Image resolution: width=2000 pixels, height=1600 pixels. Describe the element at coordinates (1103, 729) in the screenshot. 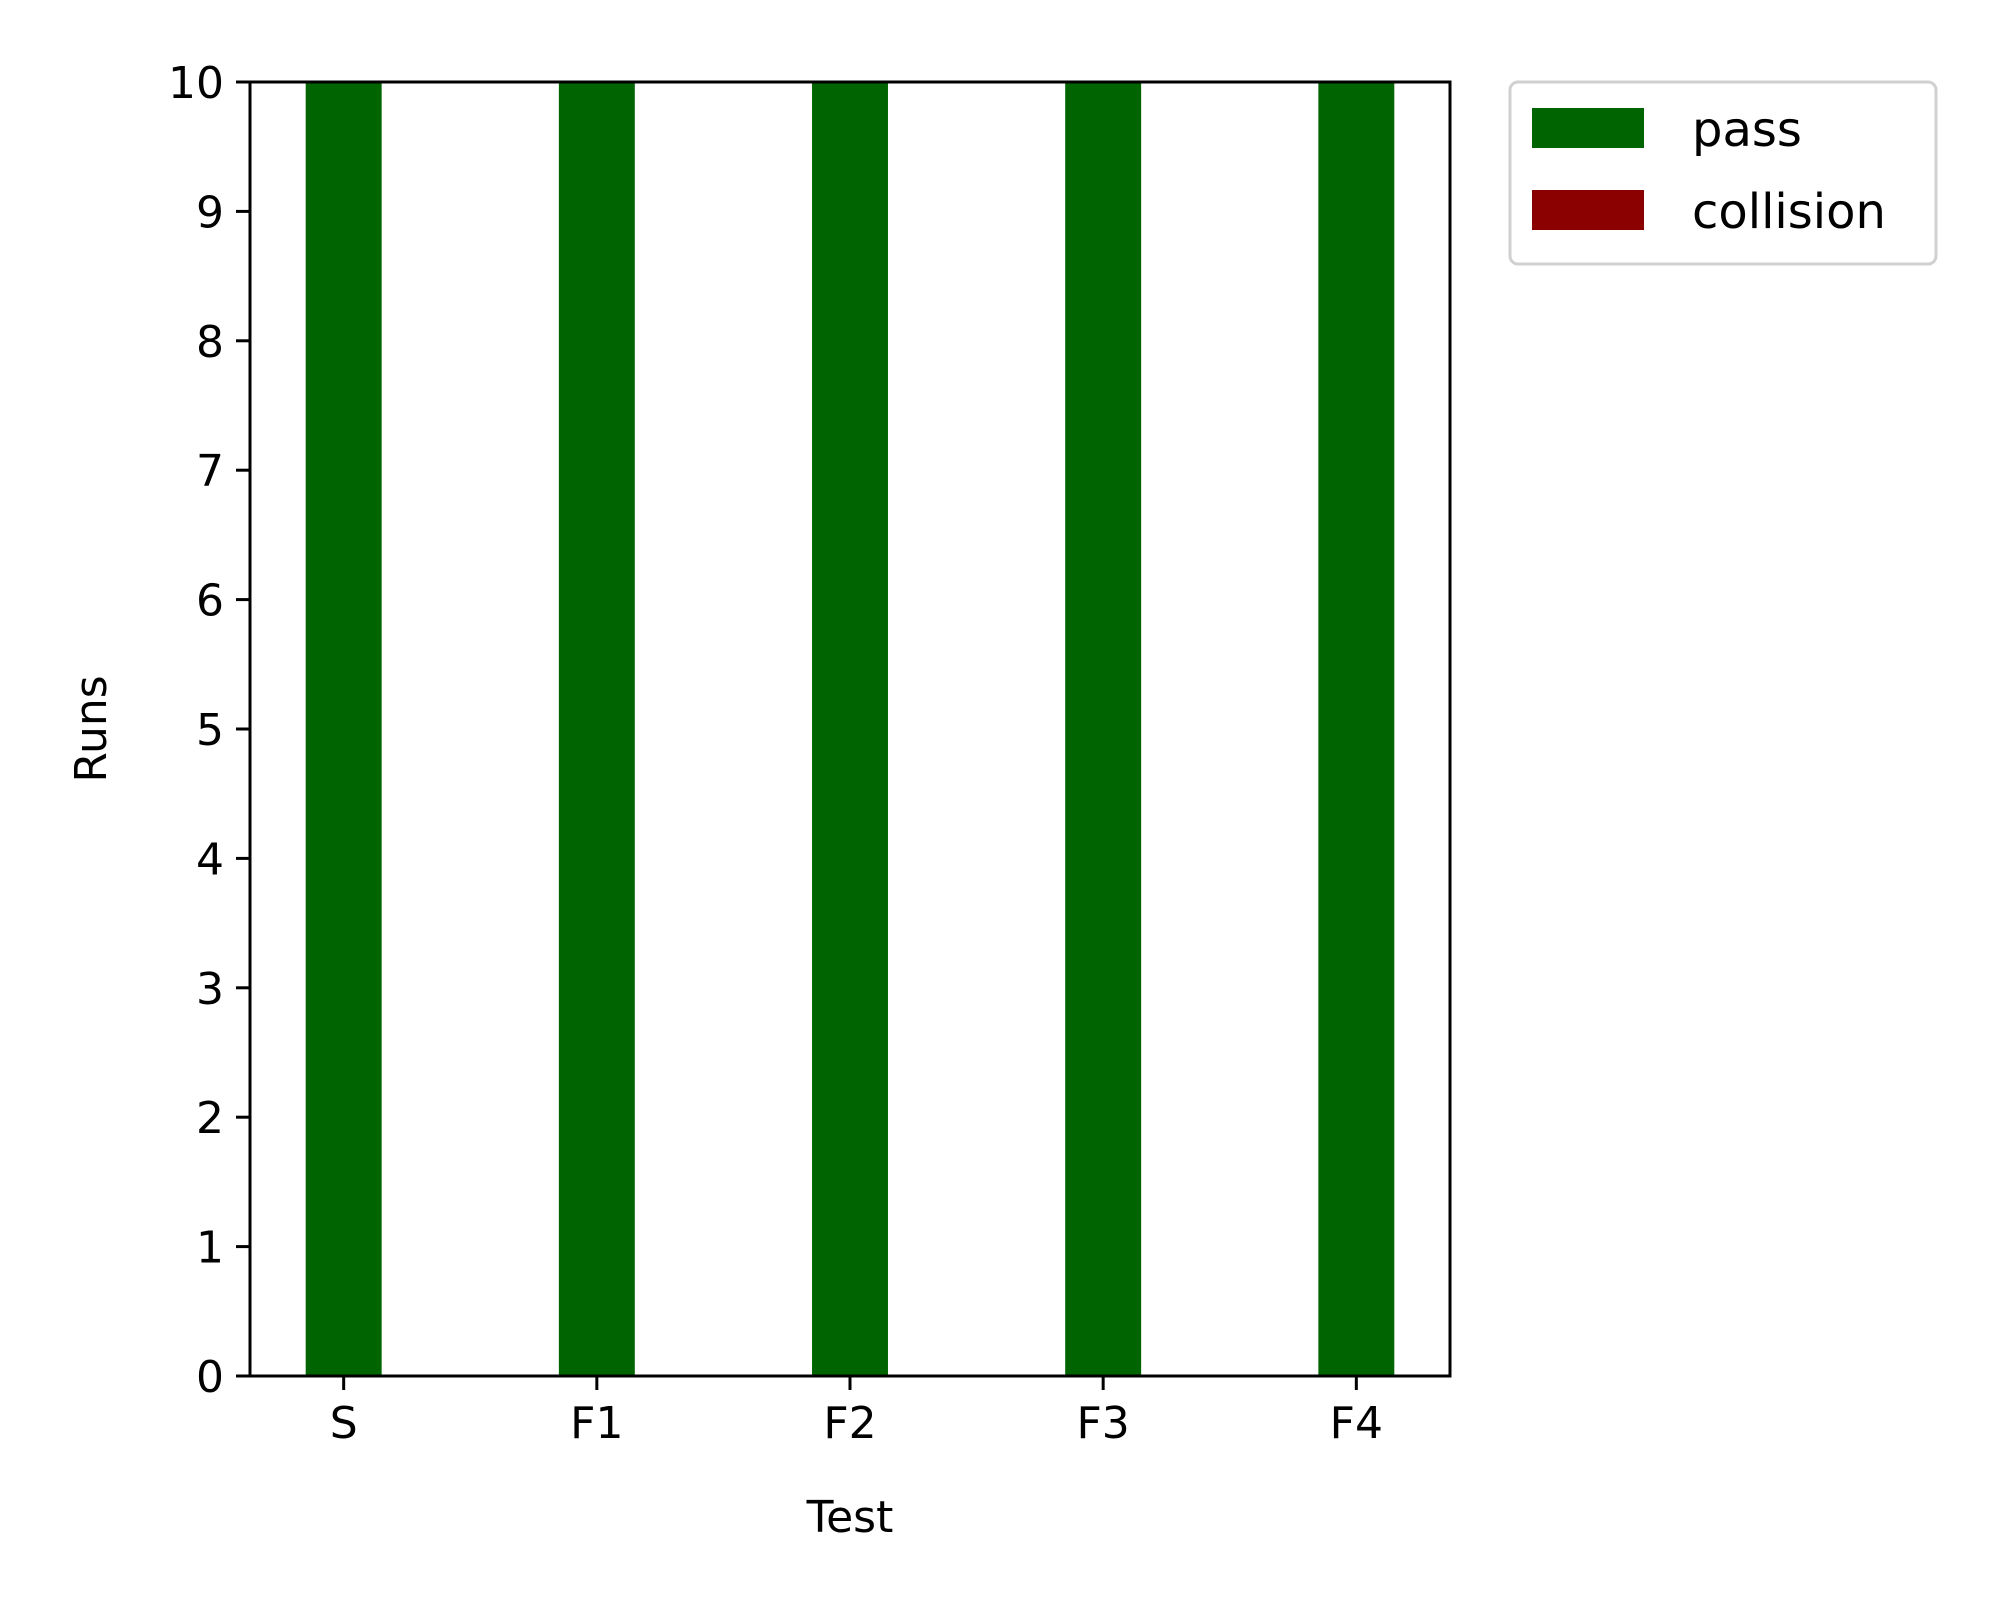

I see `bar-pass-F3` at that location.